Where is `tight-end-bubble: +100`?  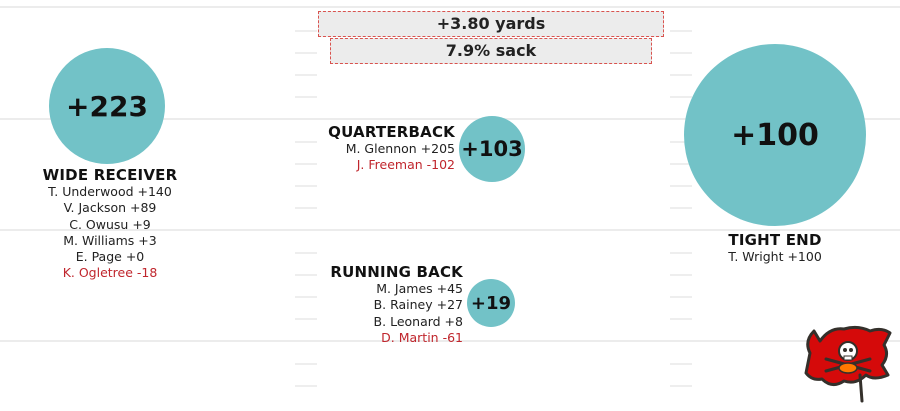 tight-end-bubble: +100 is located at coordinates (775, 135).